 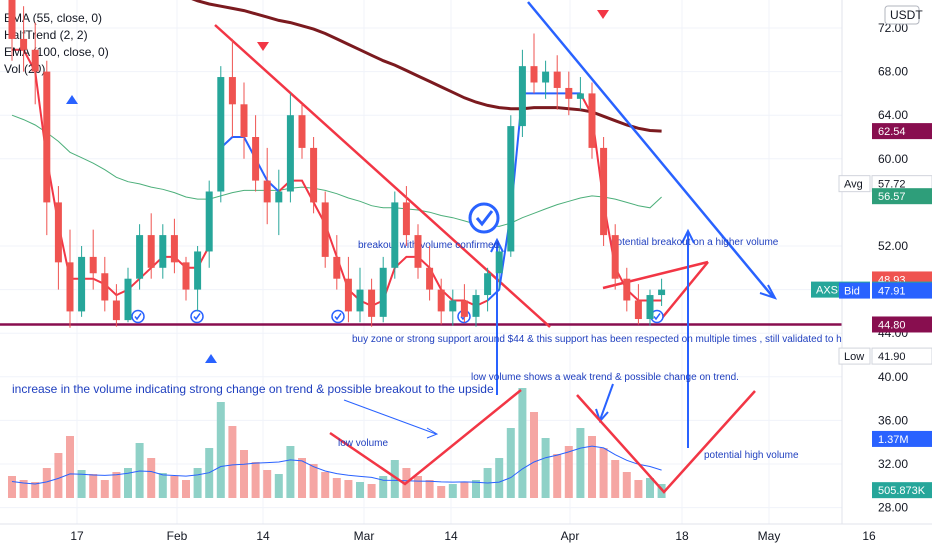 What do you see at coordinates (46, 35) in the screenshot?
I see `legend-halftrend: HalfTrend (2, 2)` at bounding box center [46, 35].